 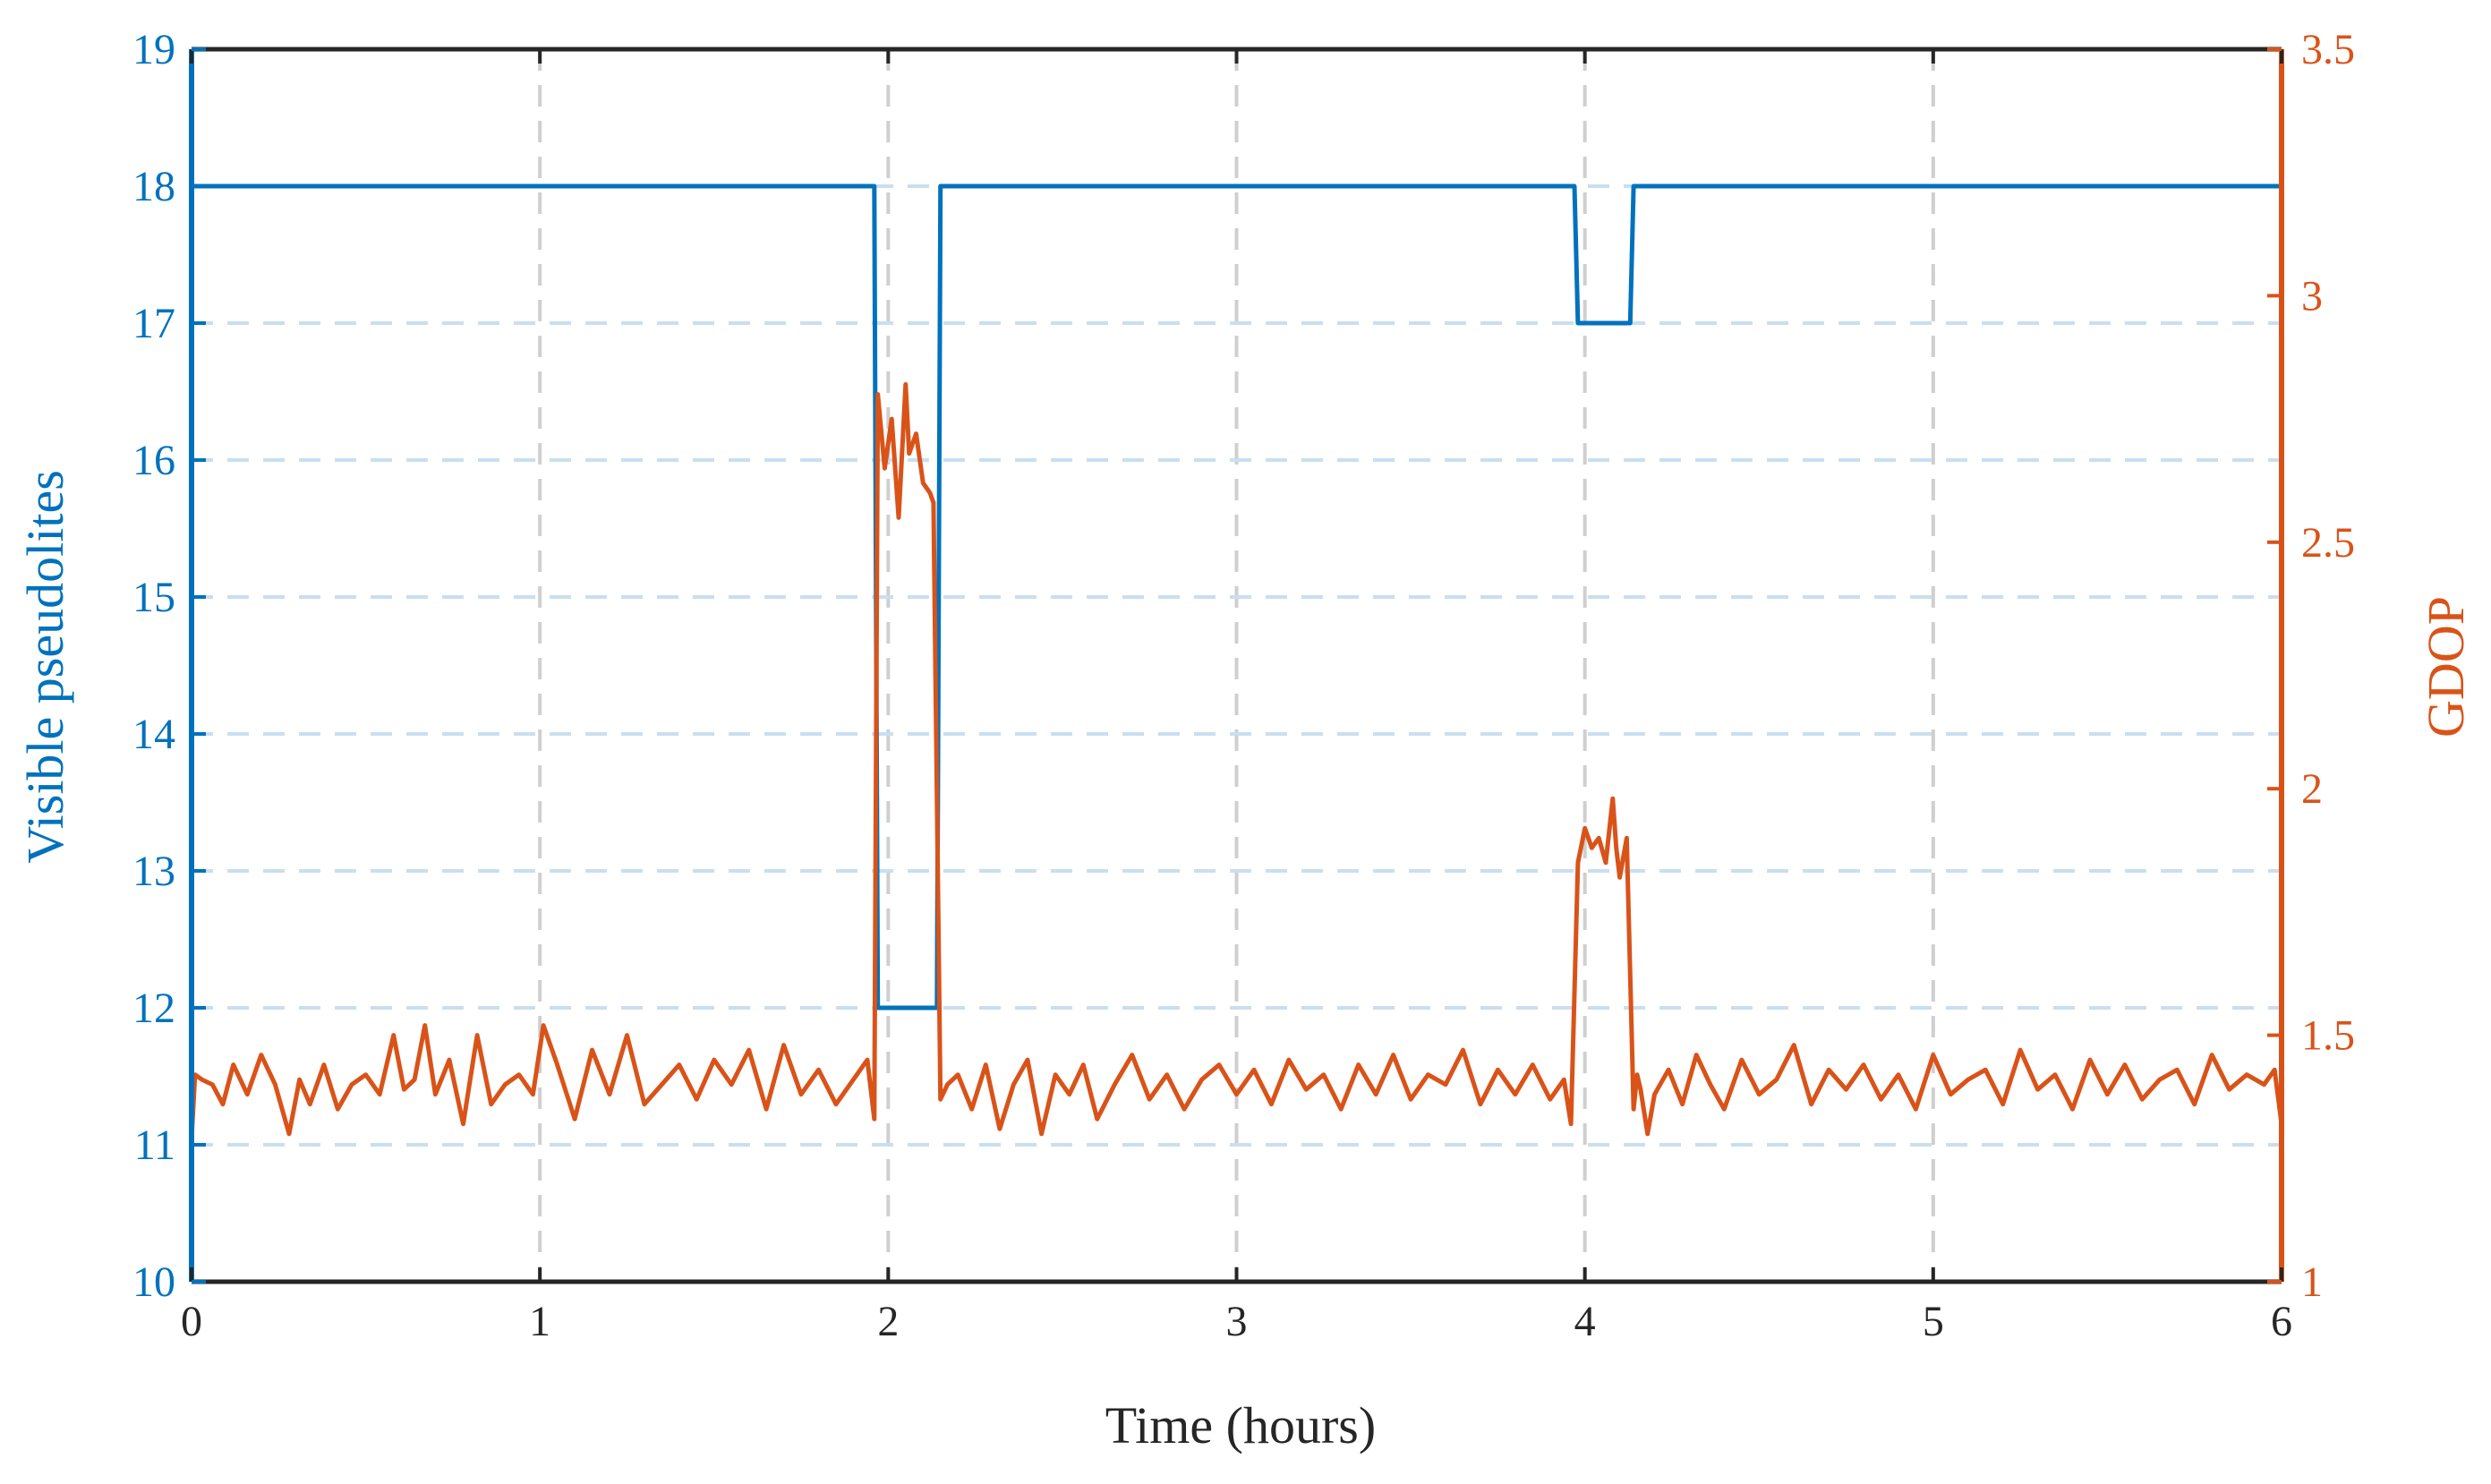 What do you see at coordinates (2281, 1321) in the screenshot?
I see `x-tick-label-6: 6` at bounding box center [2281, 1321].